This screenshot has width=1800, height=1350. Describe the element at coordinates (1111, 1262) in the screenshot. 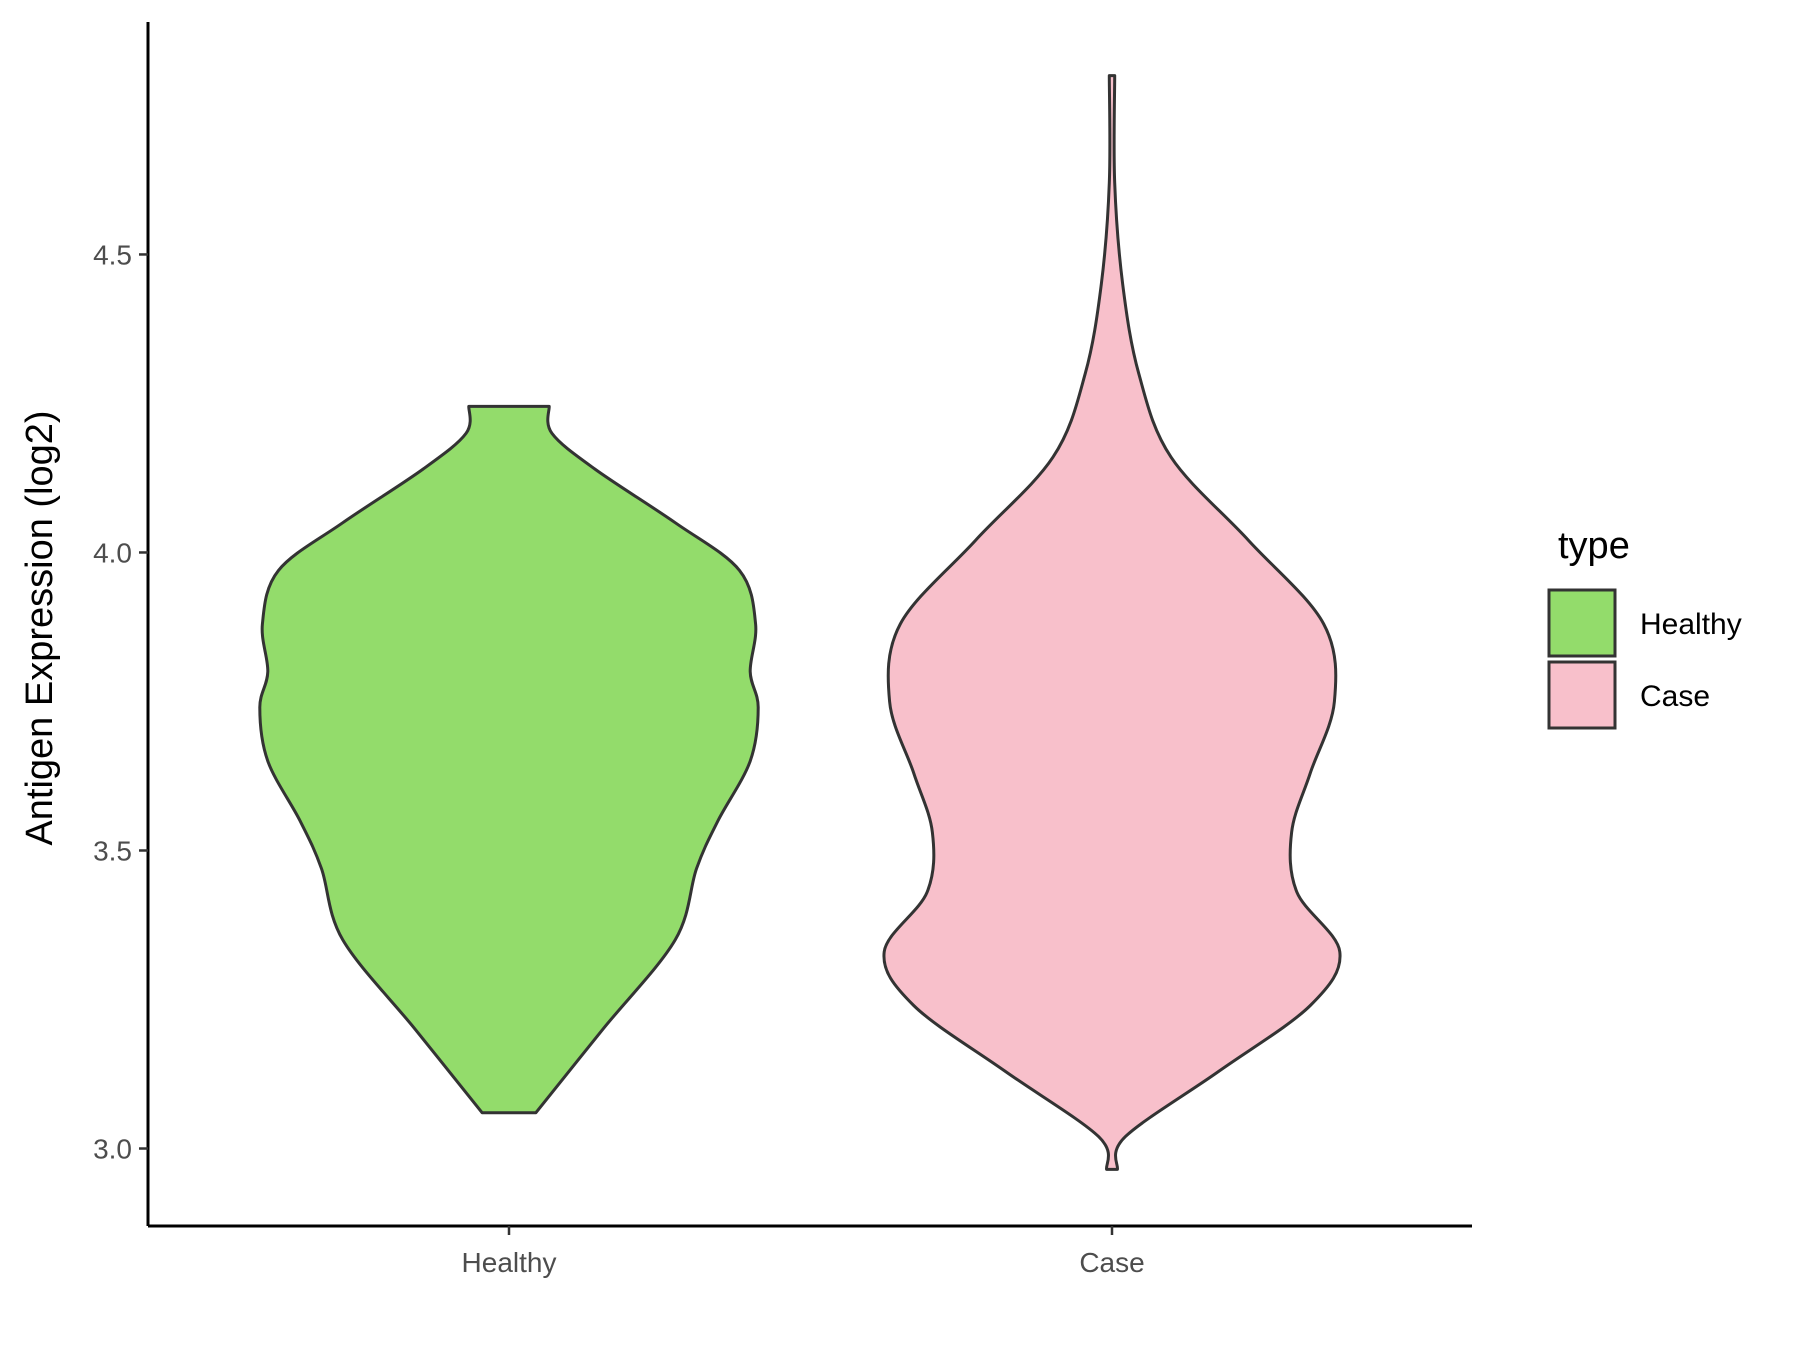

I see `x-tick-label: Case` at that location.